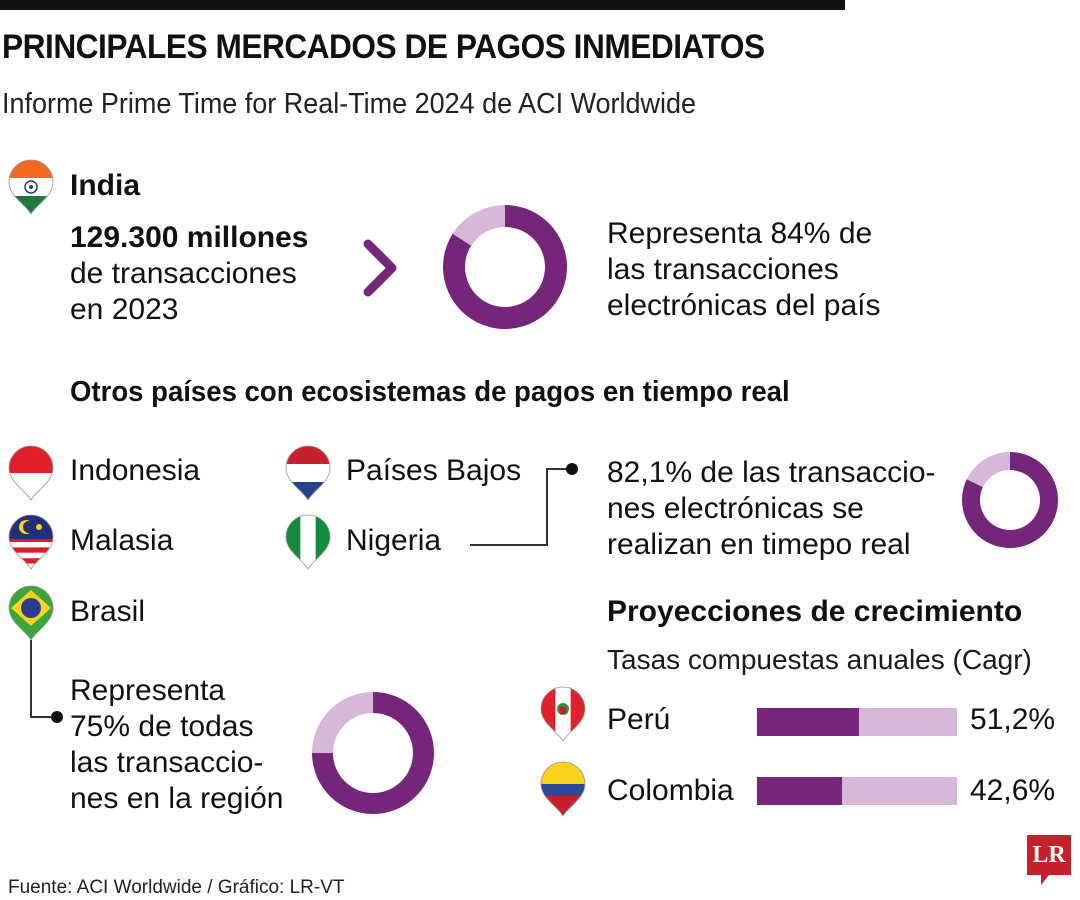  Describe the element at coordinates (434, 470) in the screenshot. I see `country-netherlands: Países Bajos` at that location.